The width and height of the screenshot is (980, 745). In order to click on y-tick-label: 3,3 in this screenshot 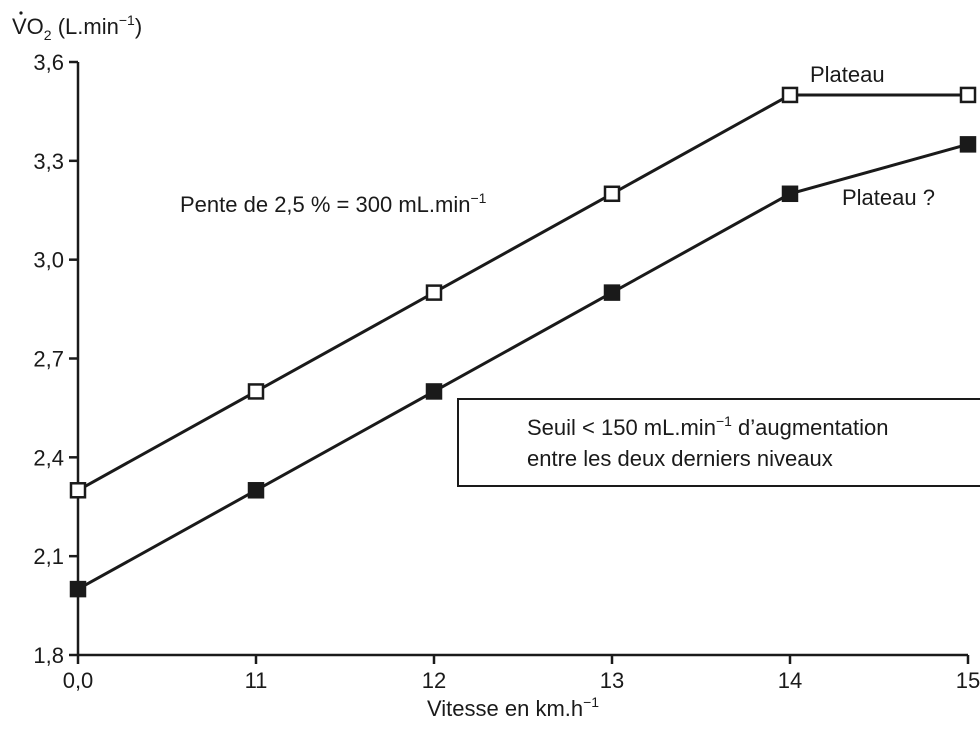, I will do `click(48, 161)`.